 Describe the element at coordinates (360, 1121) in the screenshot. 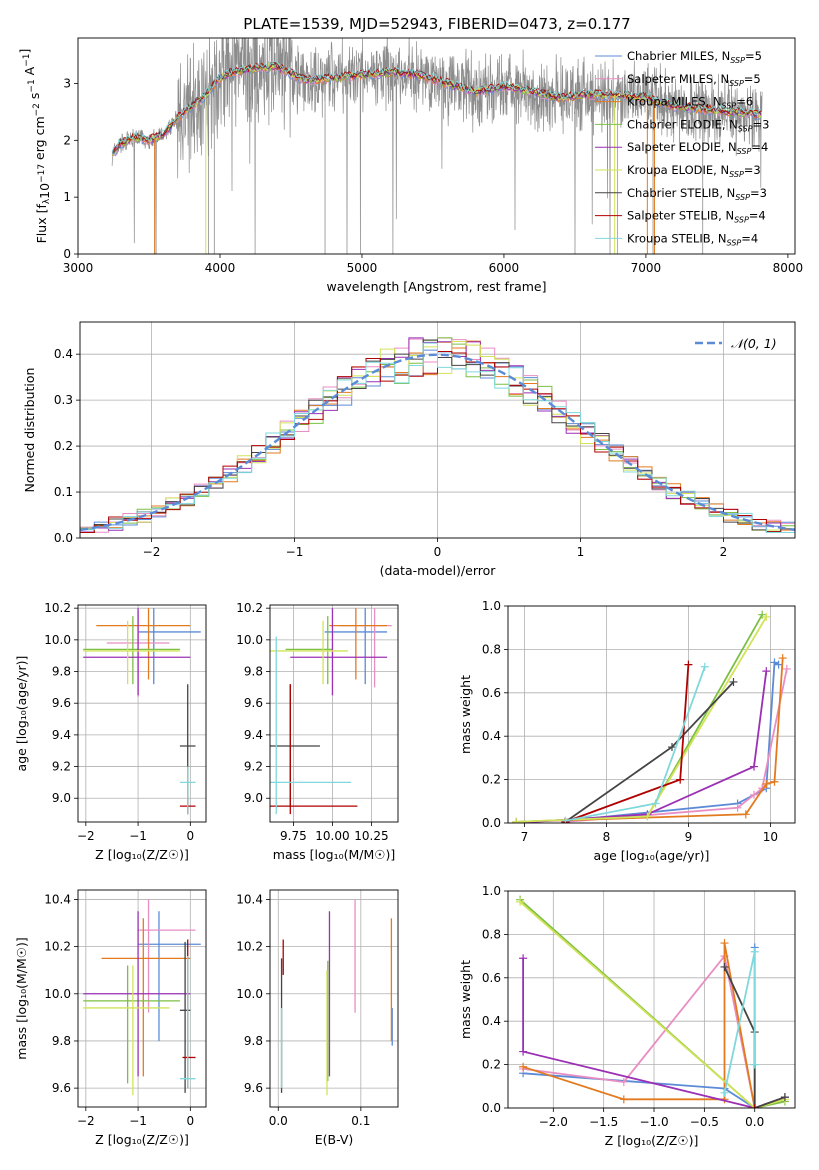

I see `x-tick-label: 0.1` at that location.